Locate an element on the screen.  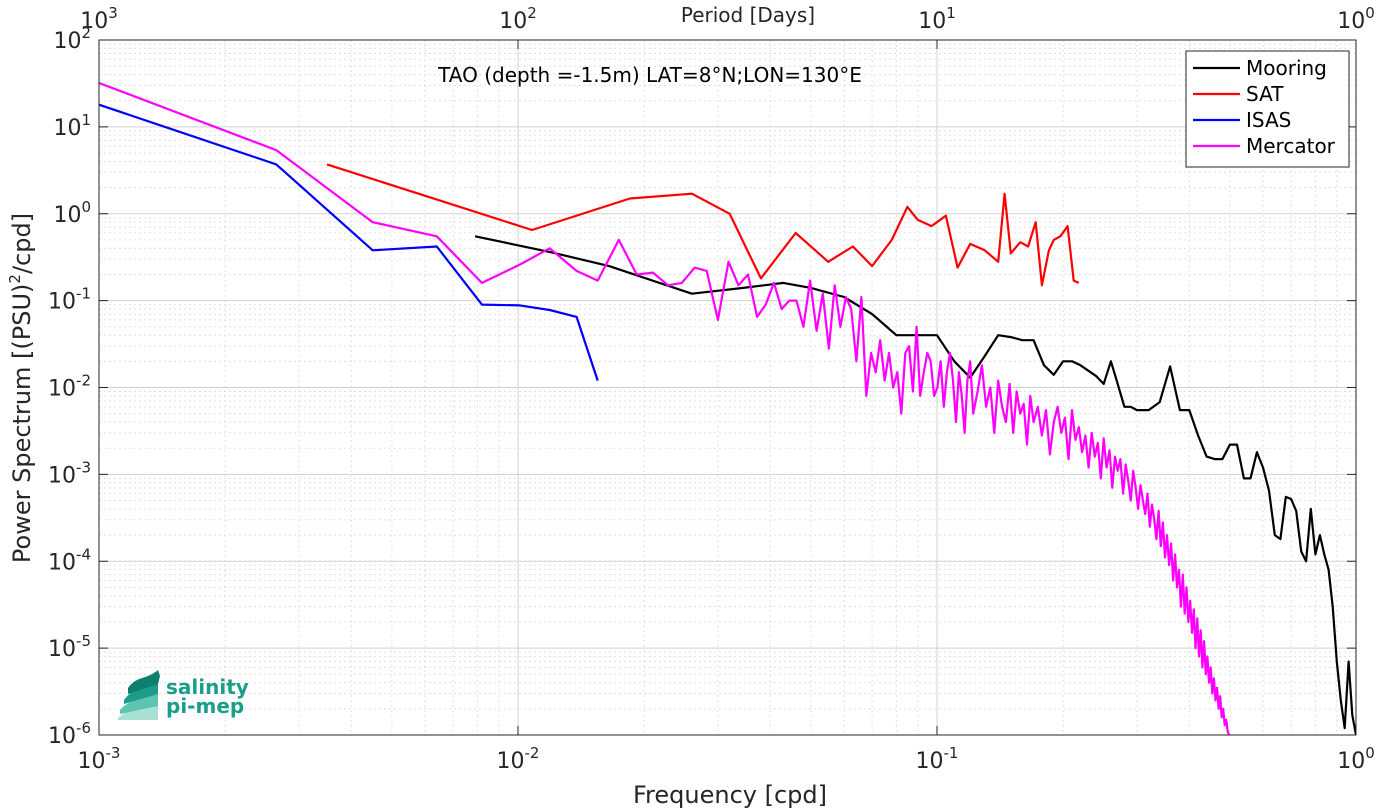
top-tick-label: 10² is located at coordinates (518, 19).